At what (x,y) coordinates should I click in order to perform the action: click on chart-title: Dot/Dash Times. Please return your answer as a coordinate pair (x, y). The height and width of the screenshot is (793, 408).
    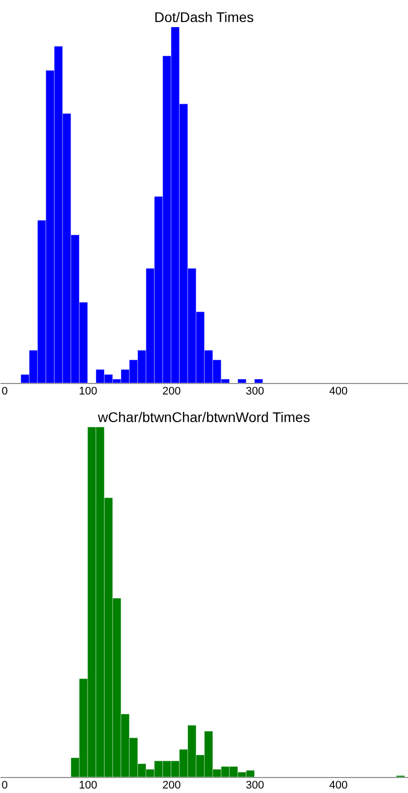
    Looking at the image, I should click on (204, 16).